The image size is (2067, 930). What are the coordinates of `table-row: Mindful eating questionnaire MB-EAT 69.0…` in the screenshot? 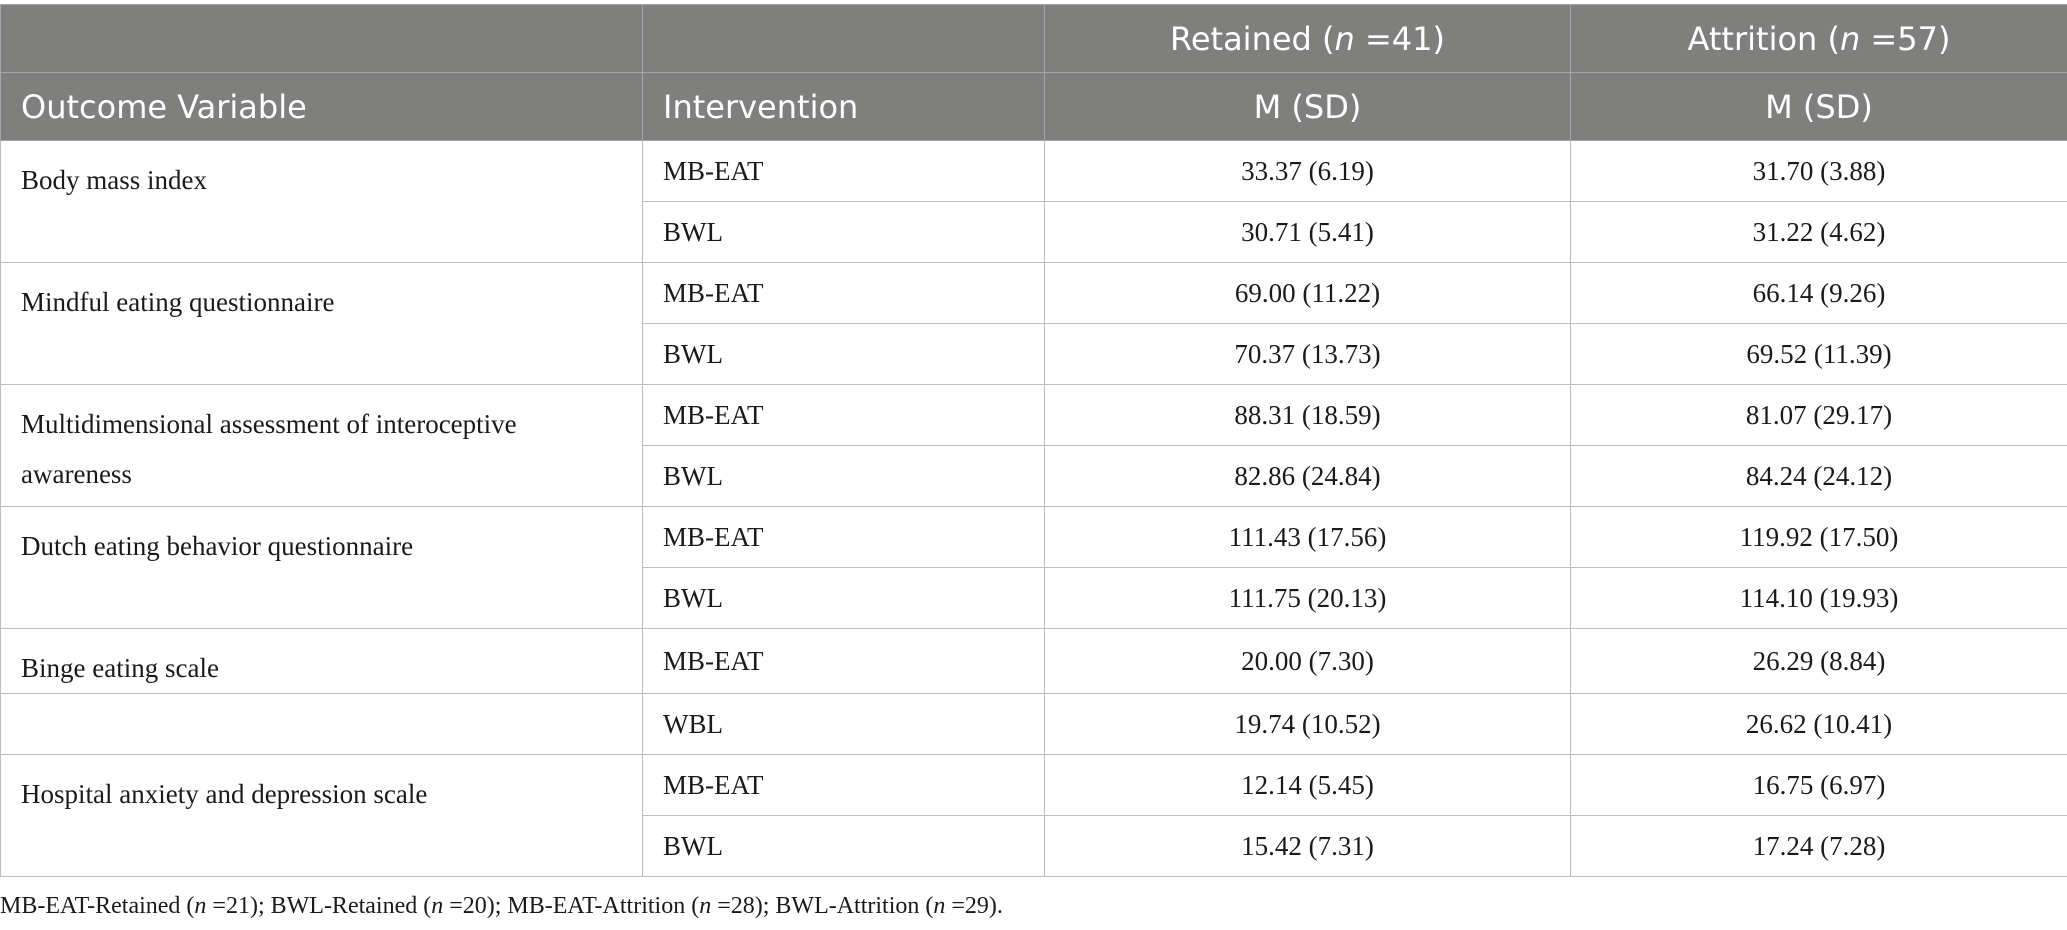 It's located at (1033, 323).